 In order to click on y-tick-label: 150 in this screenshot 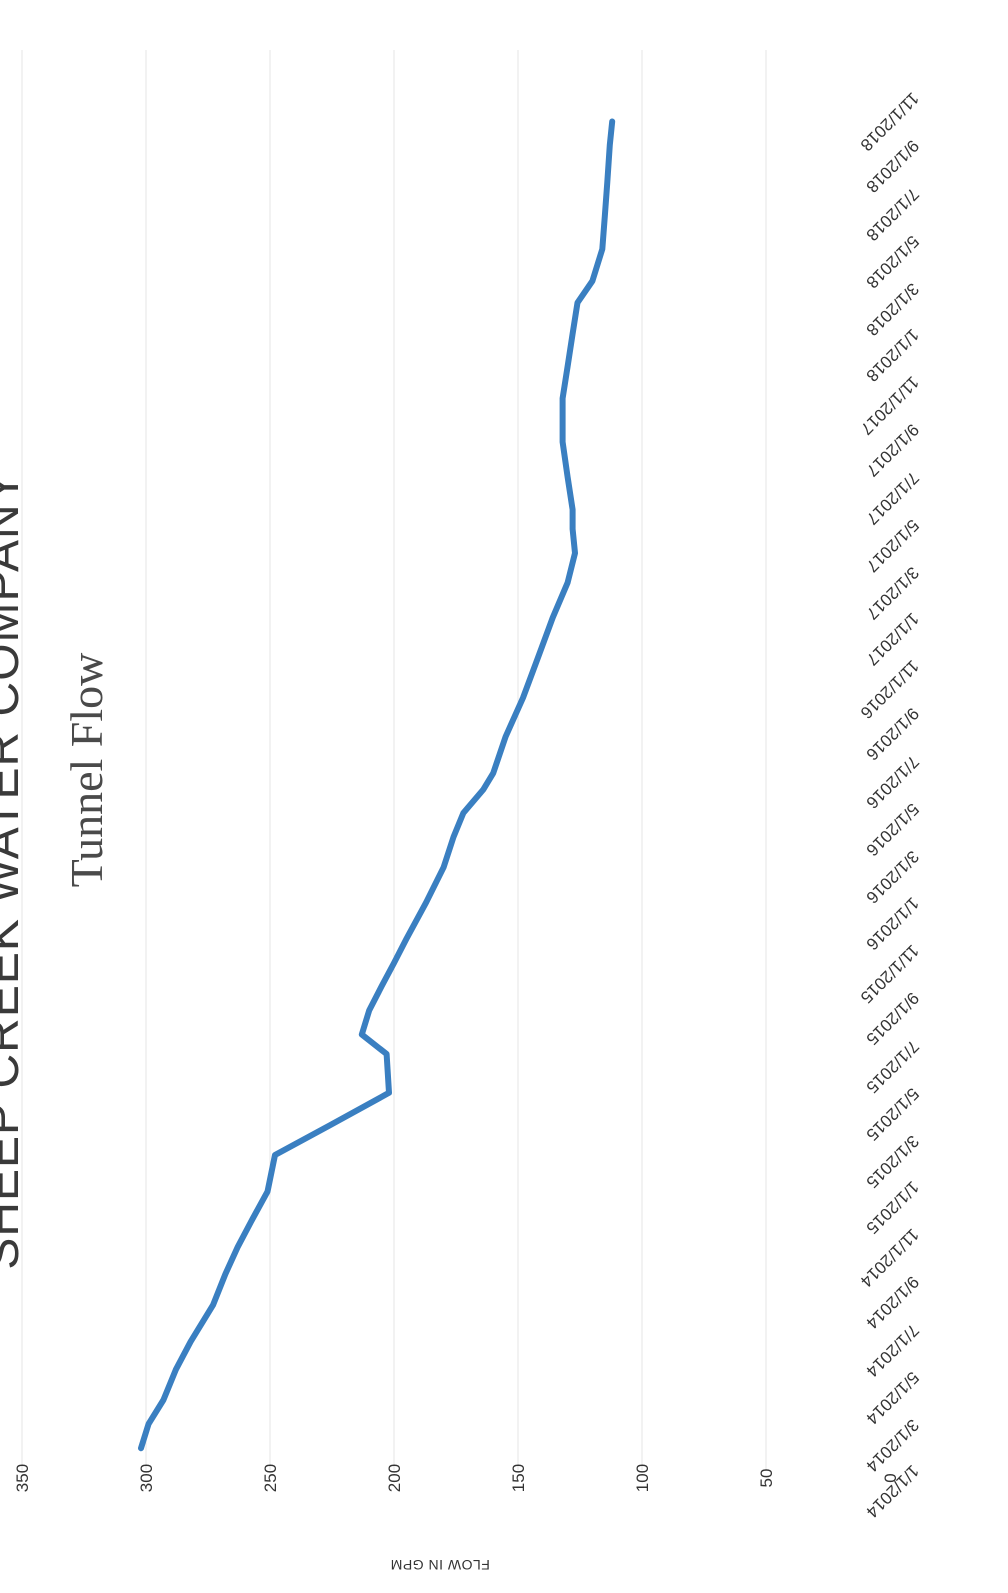, I will do `click(518, 1478)`.